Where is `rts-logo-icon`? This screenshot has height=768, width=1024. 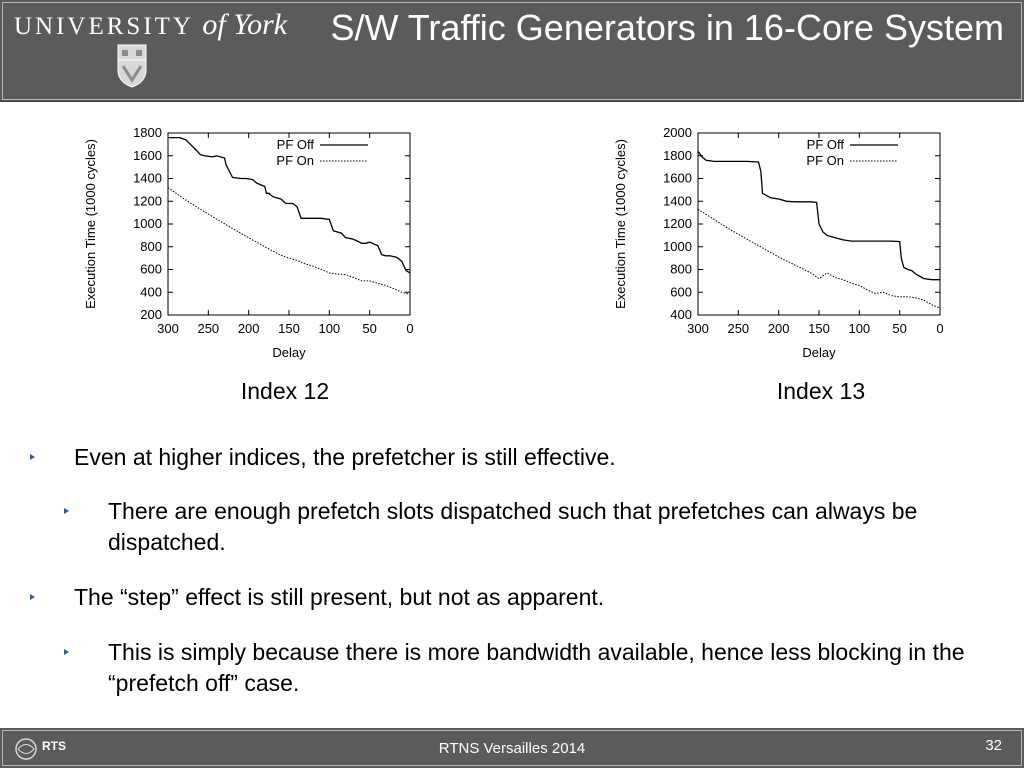
rts-logo-icon is located at coordinates (26, 749).